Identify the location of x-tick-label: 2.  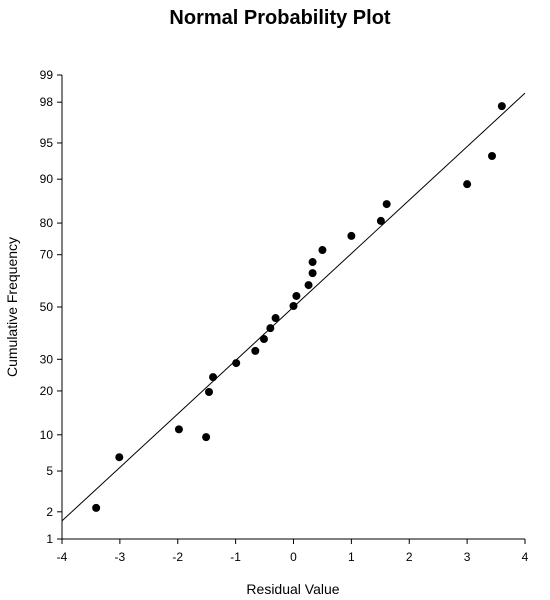
(409, 557).